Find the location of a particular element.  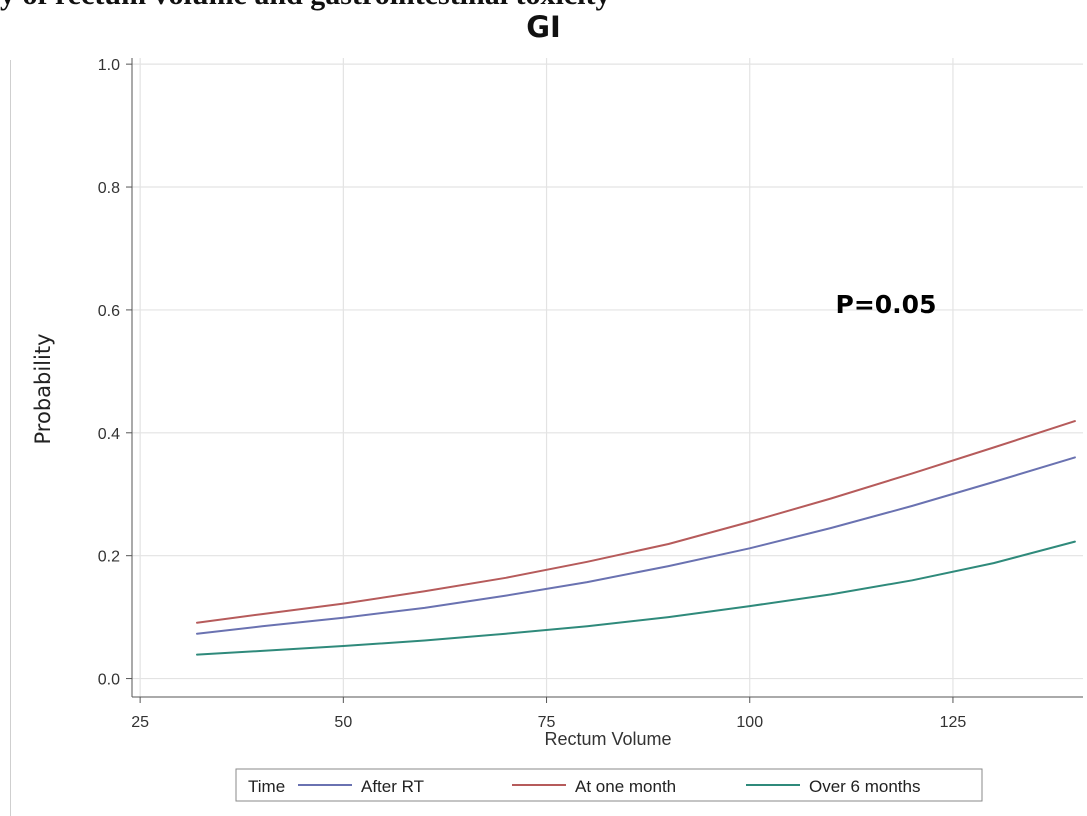

legend: Time After RT At one month Over 6 months is located at coordinates (609, 785).